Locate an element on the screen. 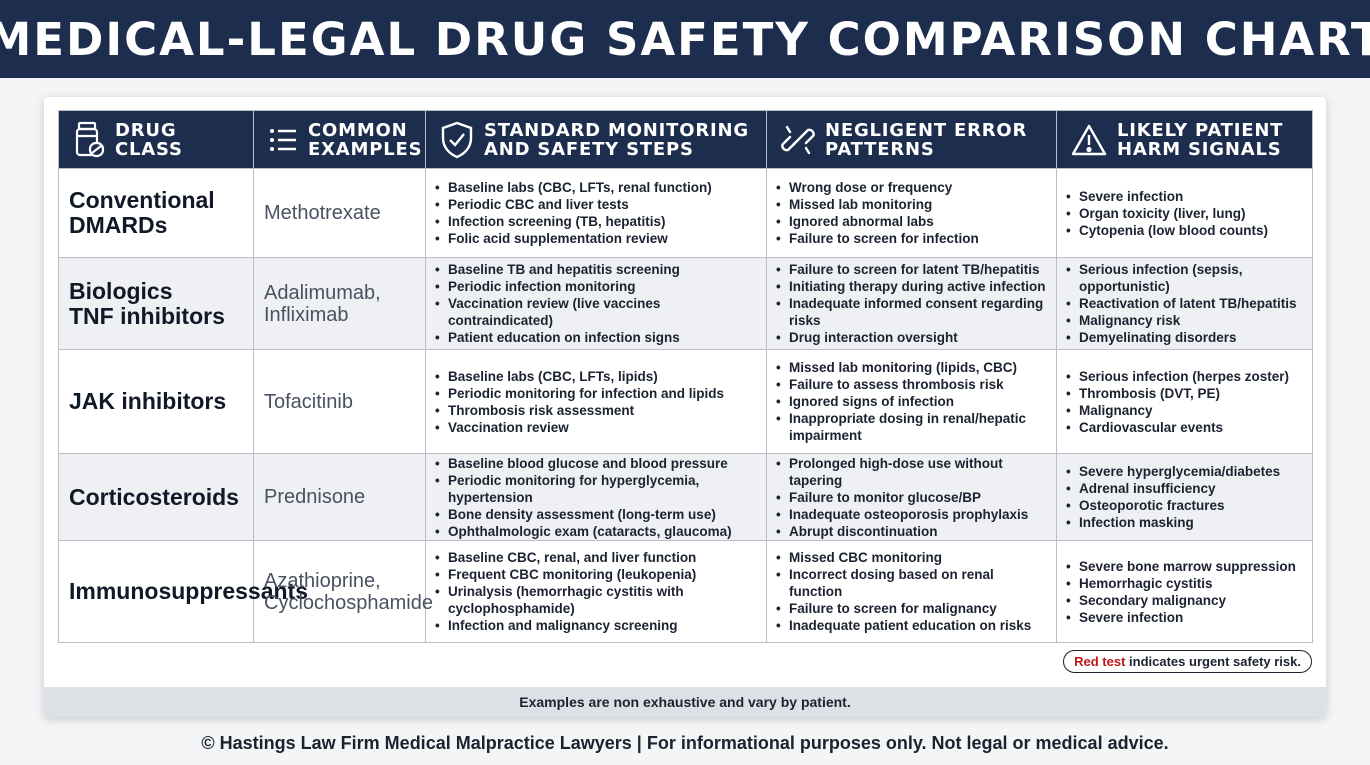  bullet-item: Folic acid supplementation review is located at coordinates (596, 238).